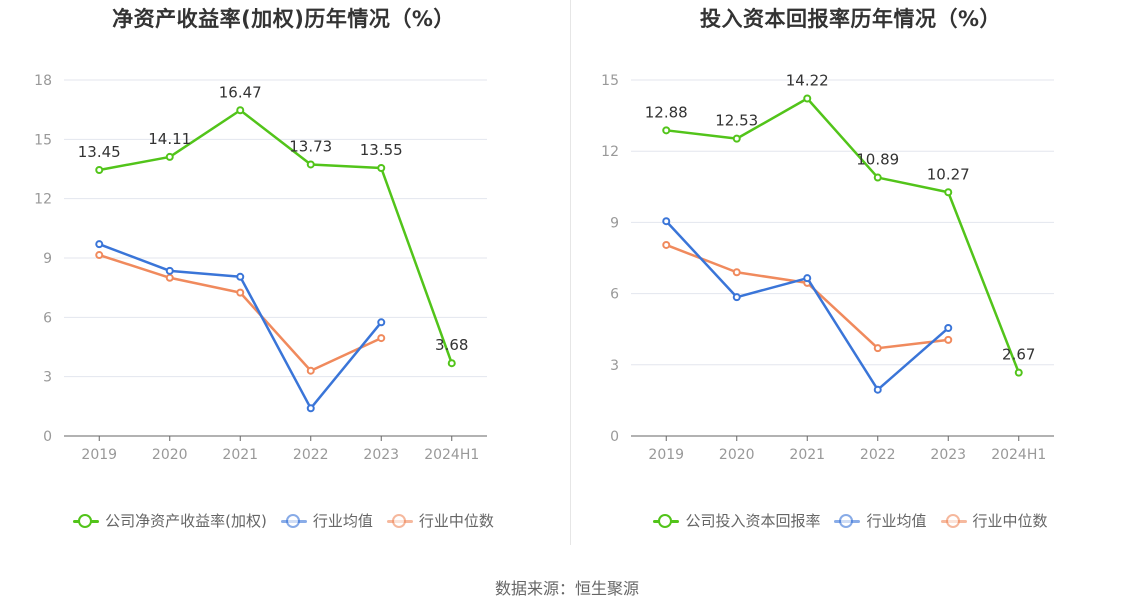 The image size is (1134, 612). What do you see at coordinates (570, 272) in the screenshot?
I see `panel-divider` at bounding box center [570, 272].